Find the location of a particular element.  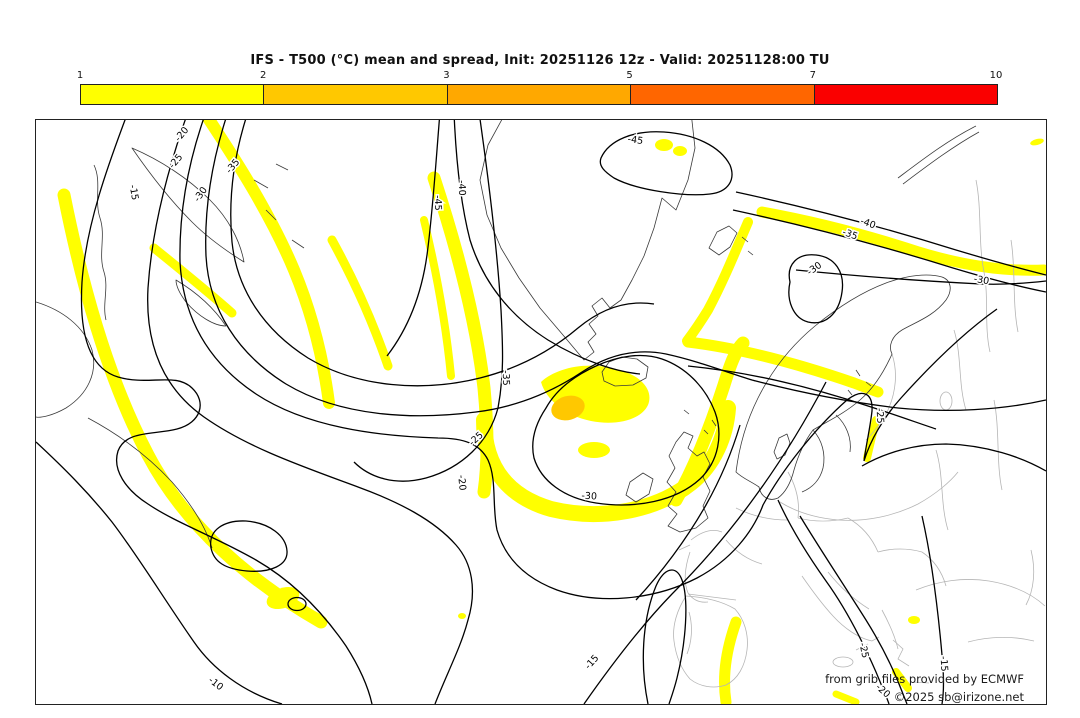

colorbar-bar is located at coordinates (539, 94).